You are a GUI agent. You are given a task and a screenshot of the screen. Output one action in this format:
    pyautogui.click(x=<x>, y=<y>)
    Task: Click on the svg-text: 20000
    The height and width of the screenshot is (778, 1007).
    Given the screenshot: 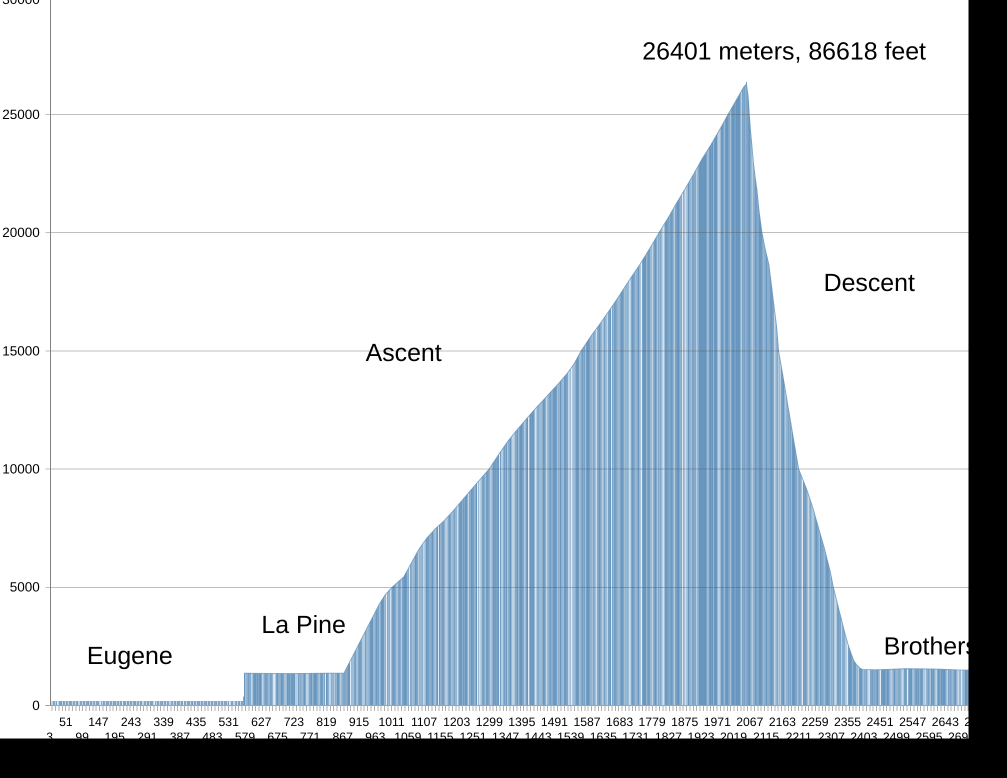 What is the action you would take?
    pyautogui.click(x=21, y=232)
    